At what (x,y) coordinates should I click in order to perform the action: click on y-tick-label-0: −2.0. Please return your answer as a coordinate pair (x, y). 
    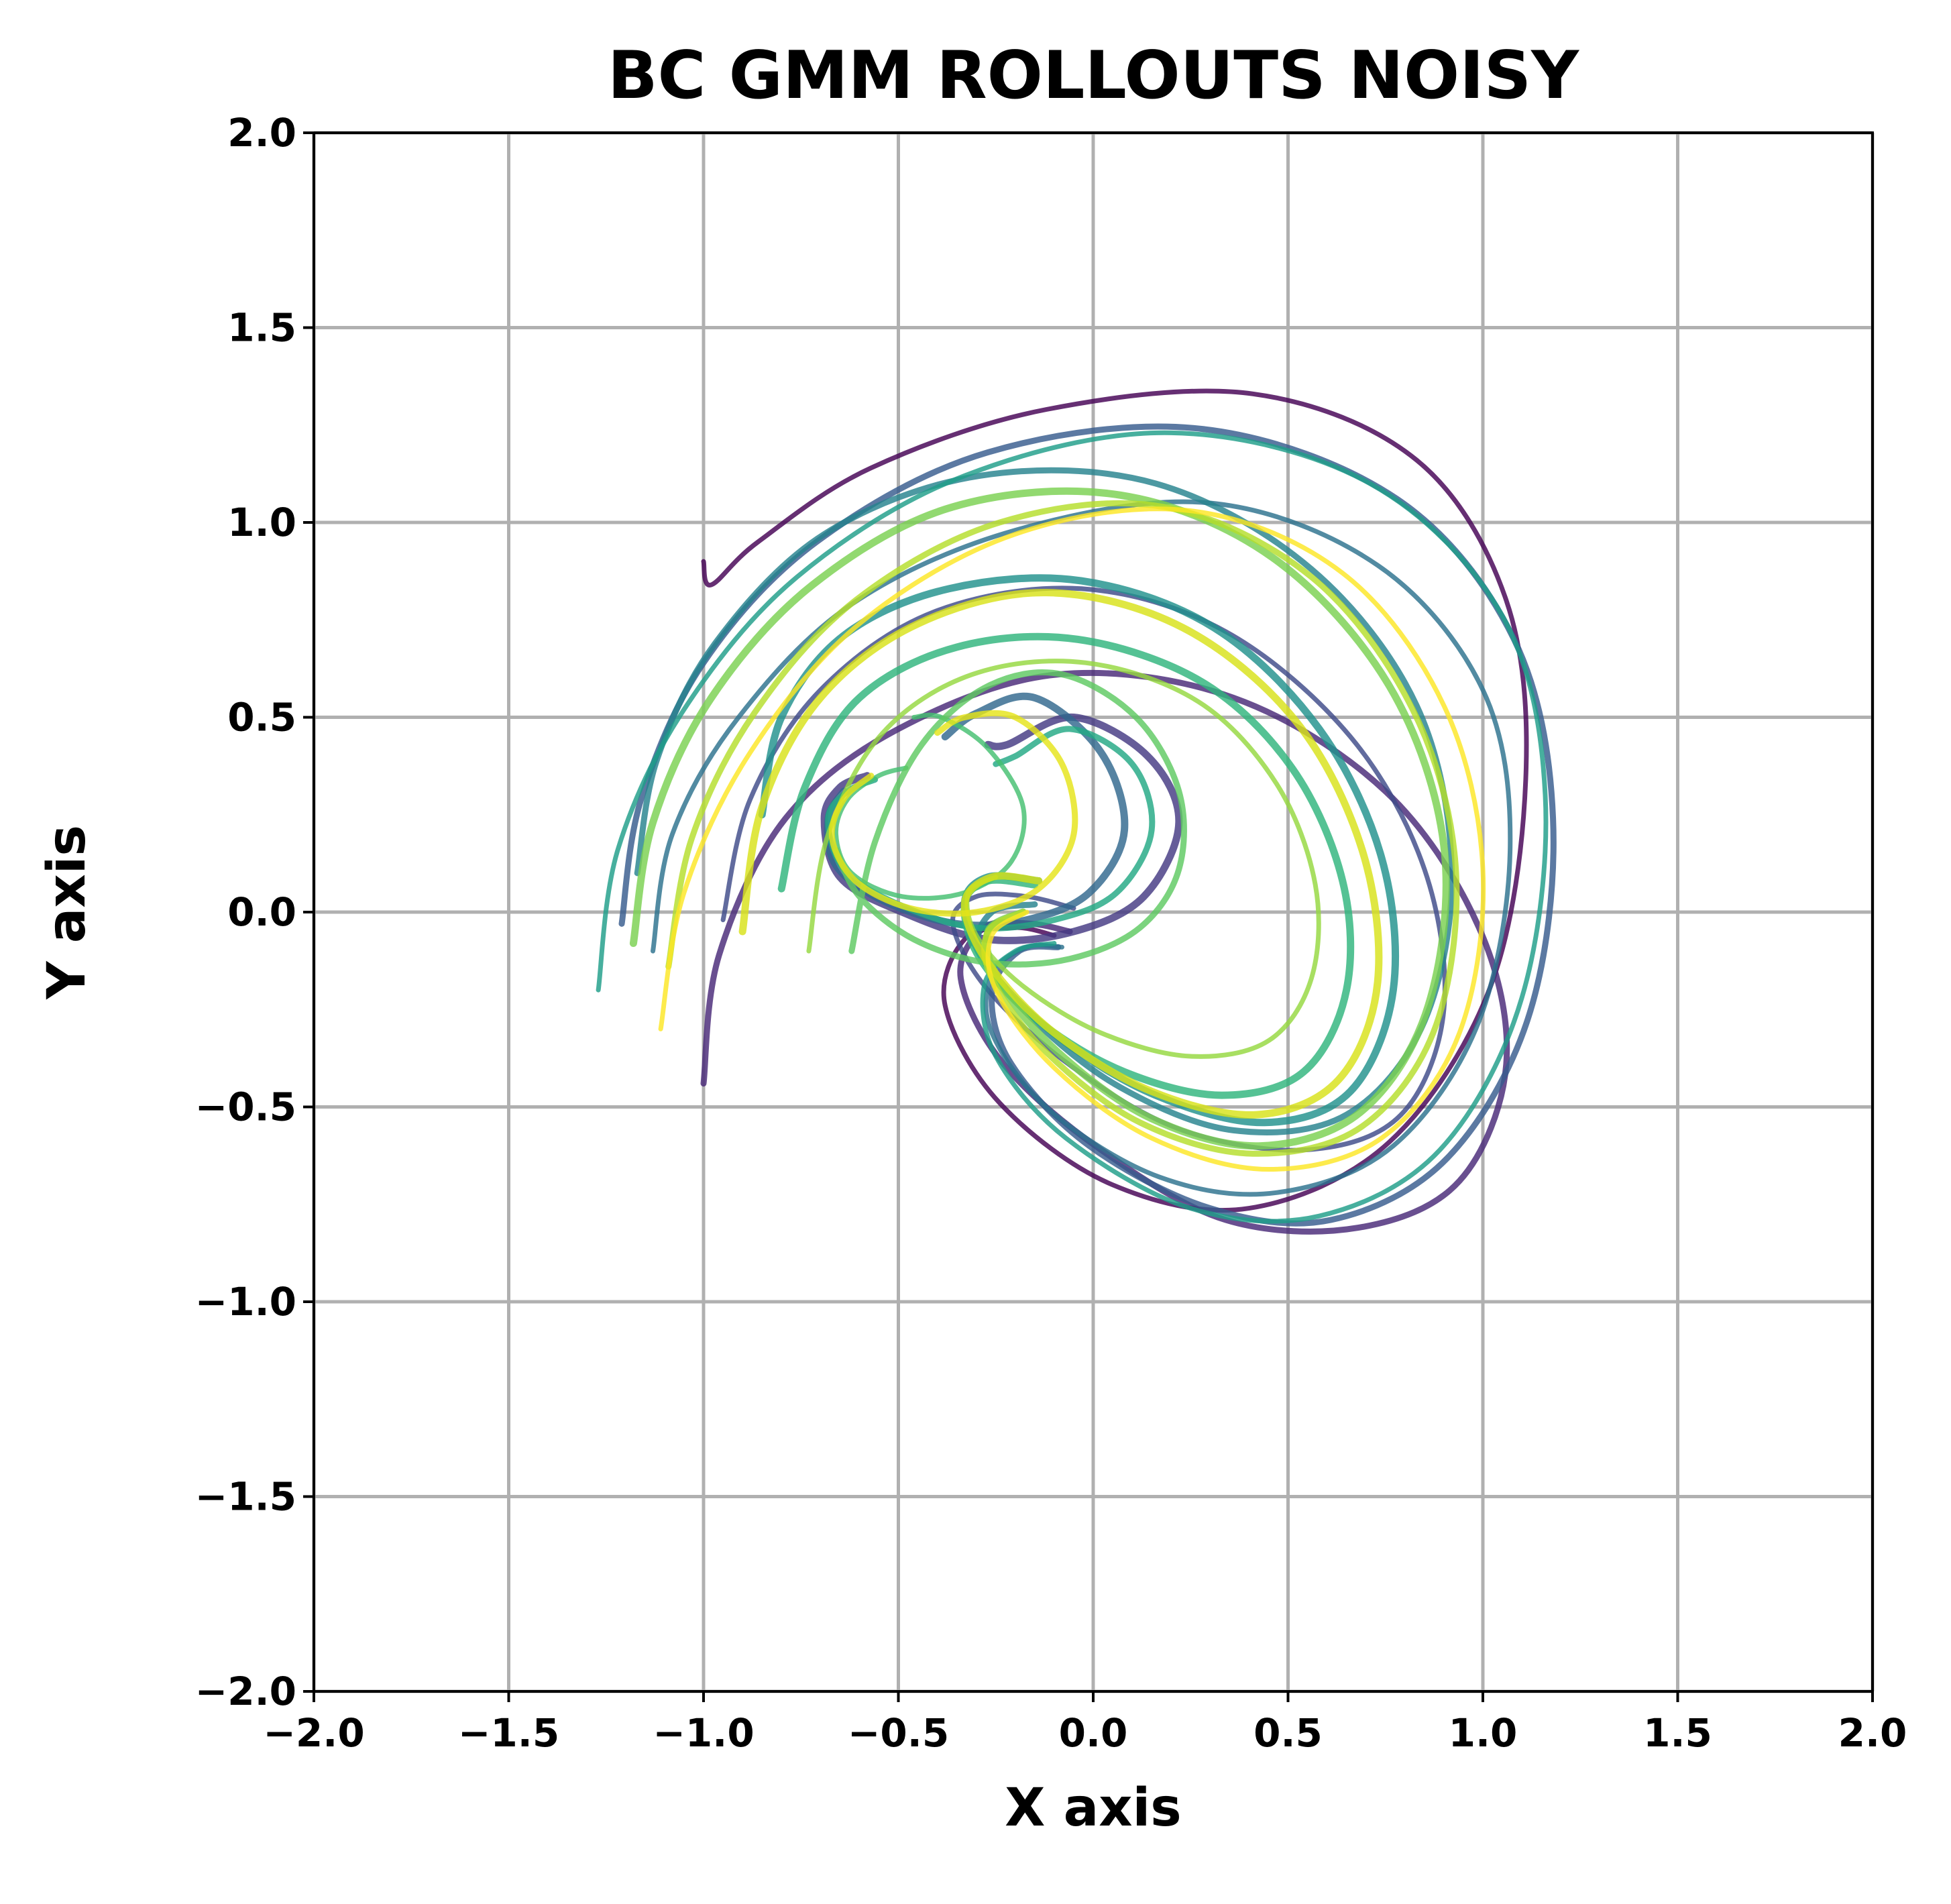
    Looking at the image, I should click on (245, 1691).